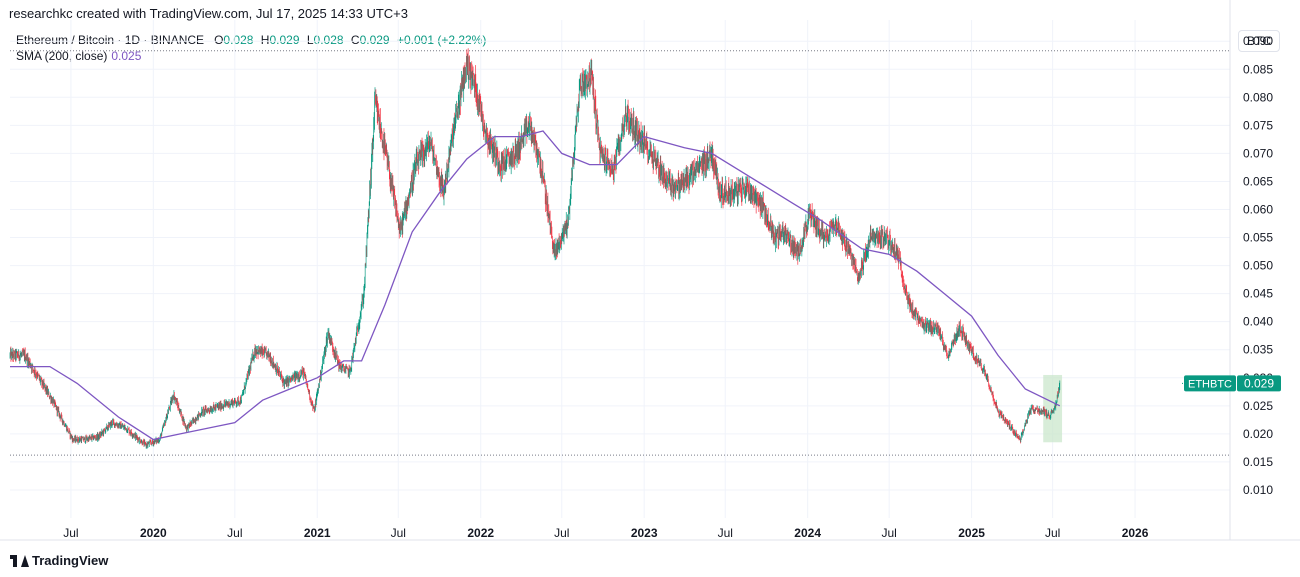 Image resolution: width=1300 pixels, height=577 pixels. Describe the element at coordinates (284, 40) in the screenshot. I see `high-value: 0.029` at that location.